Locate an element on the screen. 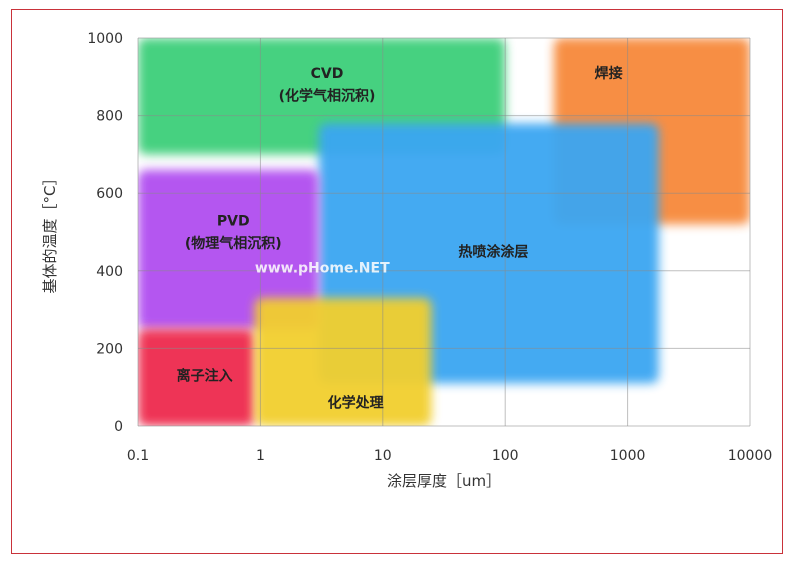  x-tick-label-5: 10000 is located at coordinates (750, 456).